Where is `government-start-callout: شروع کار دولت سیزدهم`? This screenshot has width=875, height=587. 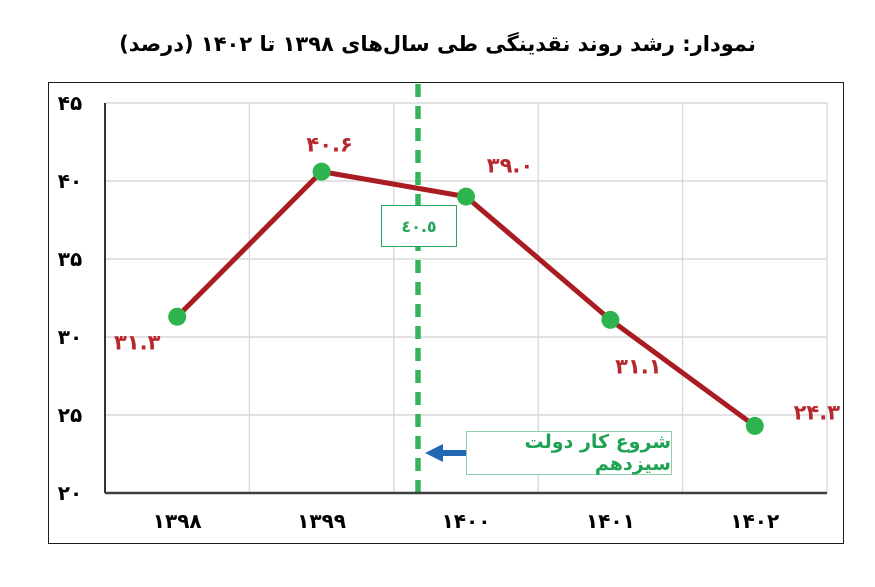 government-start-callout: شروع کار دولت سیزدهم is located at coordinates (569, 453).